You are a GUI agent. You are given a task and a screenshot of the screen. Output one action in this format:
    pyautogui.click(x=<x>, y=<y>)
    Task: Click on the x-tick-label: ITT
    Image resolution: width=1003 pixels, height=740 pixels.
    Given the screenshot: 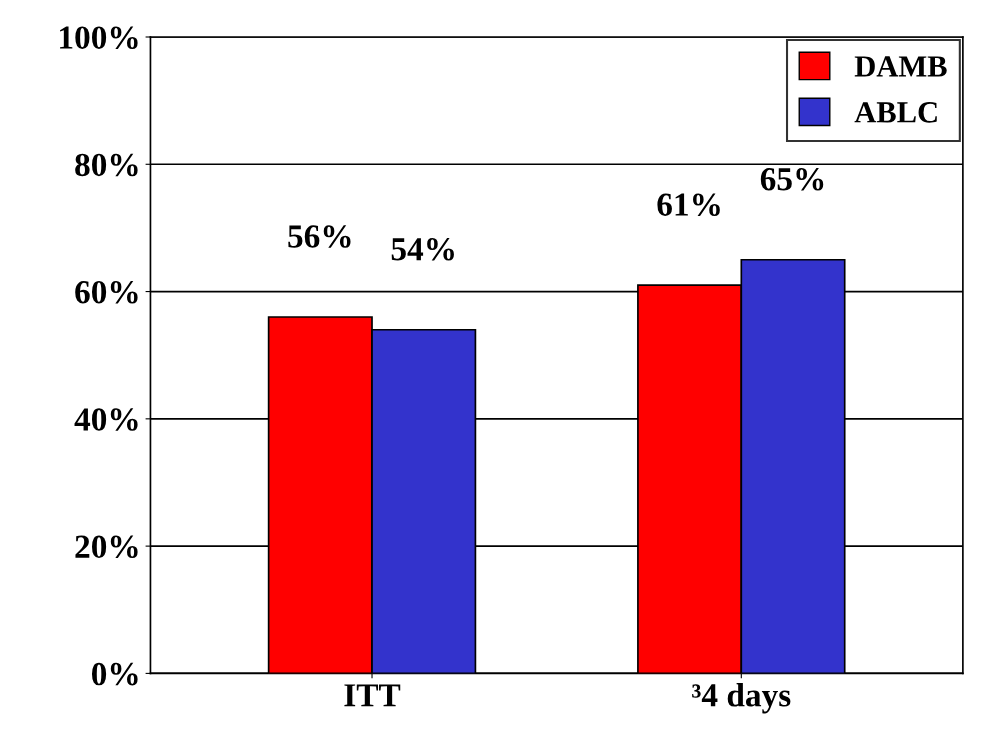 What is the action you would take?
    pyautogui.click(x=372, y=695)
    